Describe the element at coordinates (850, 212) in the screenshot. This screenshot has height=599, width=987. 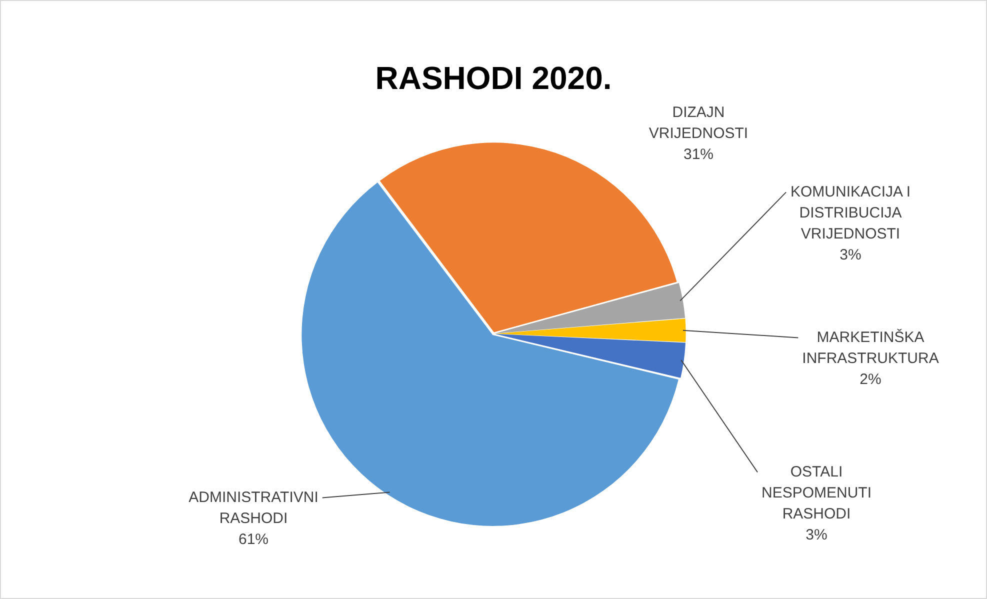
I see `slice-label: KOMUNIKACIJA I DISTRIBUCIJA VRIJEDNOSTI` at that location.